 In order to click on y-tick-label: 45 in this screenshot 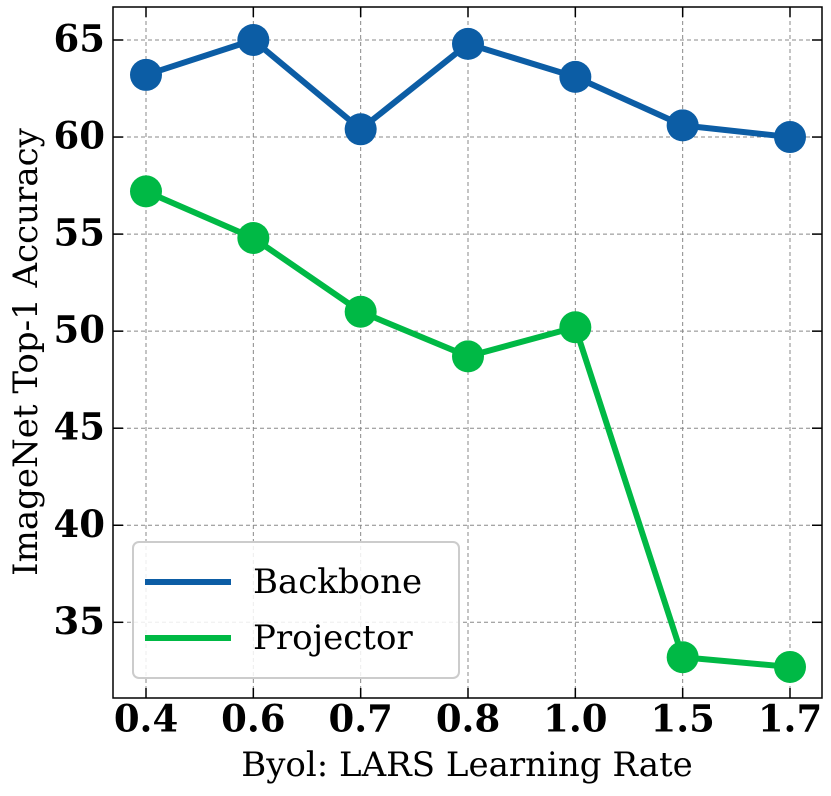, I will do `click(80, 427)`.